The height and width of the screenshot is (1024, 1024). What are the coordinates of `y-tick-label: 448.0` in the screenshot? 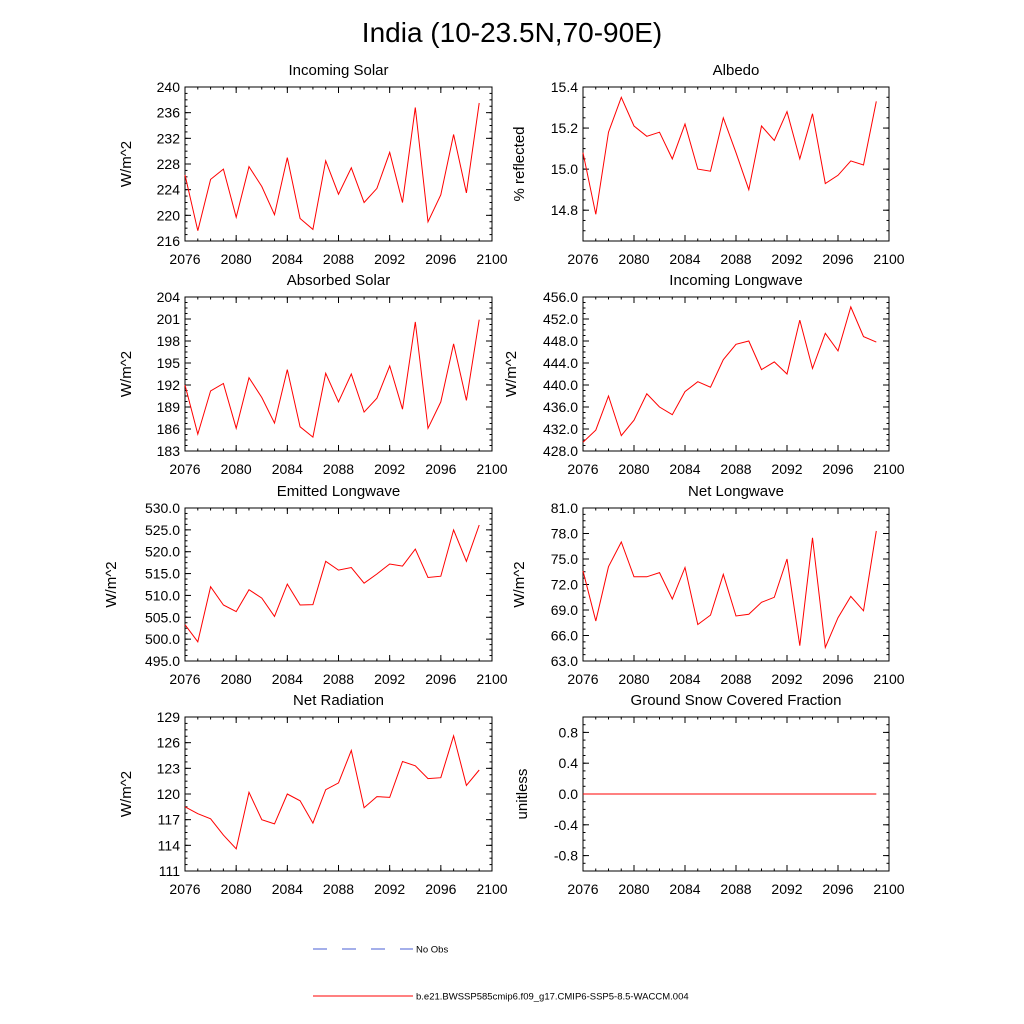 It's located at (560, 341).